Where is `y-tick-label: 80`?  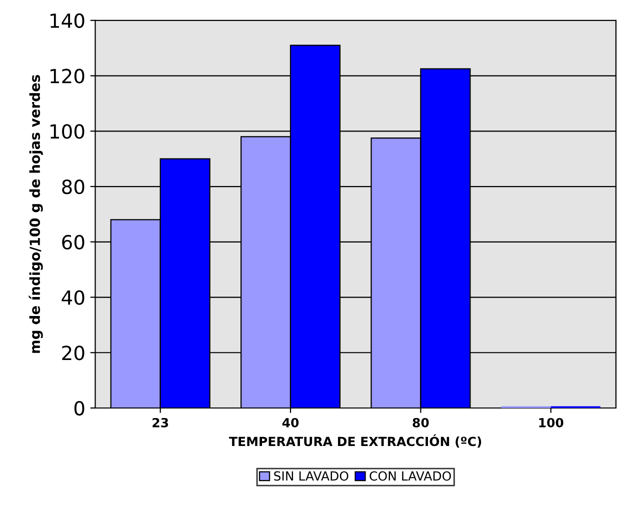 y-tick-label: 80 is located at coordinates (73, 186).